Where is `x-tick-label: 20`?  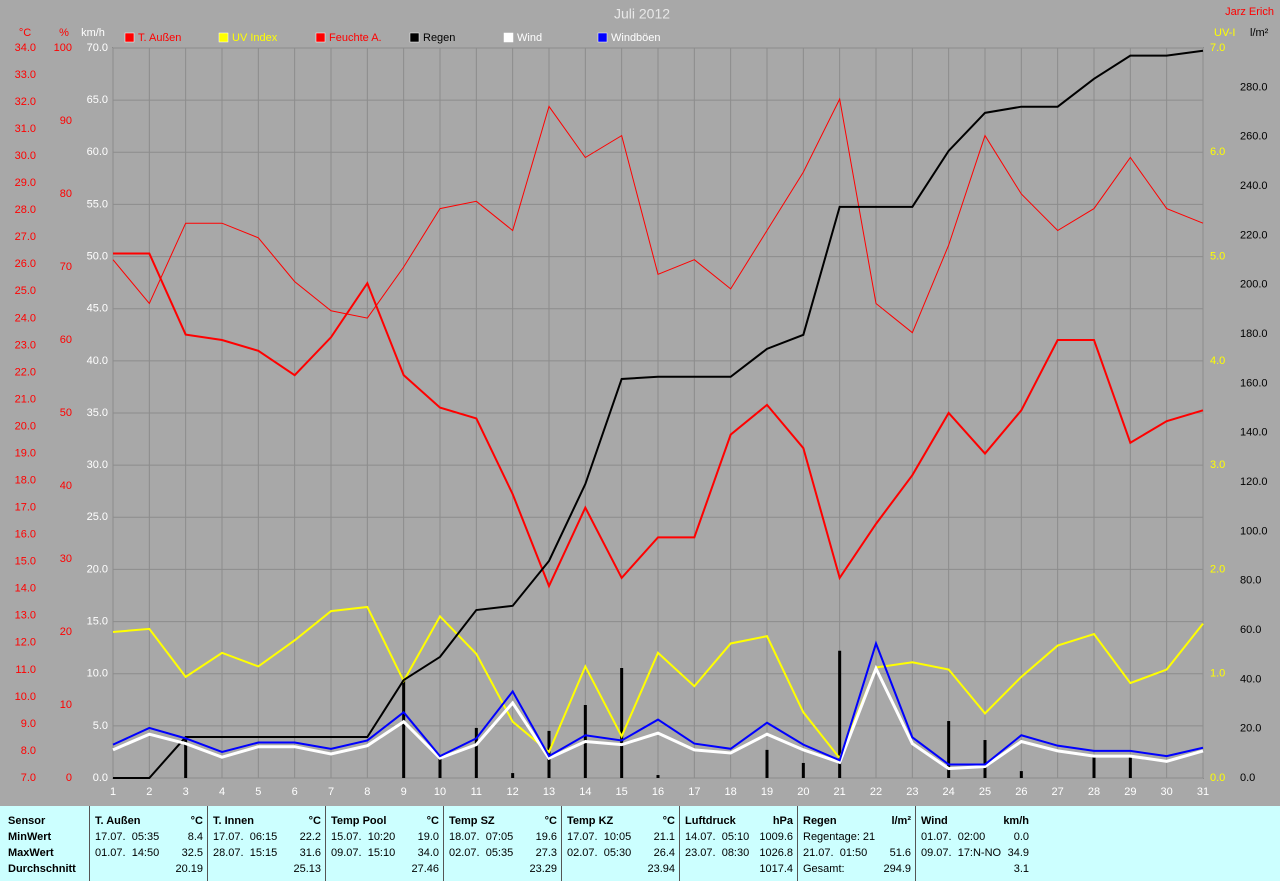
x-tick-label: 20 is located at coordinates (803, 792).